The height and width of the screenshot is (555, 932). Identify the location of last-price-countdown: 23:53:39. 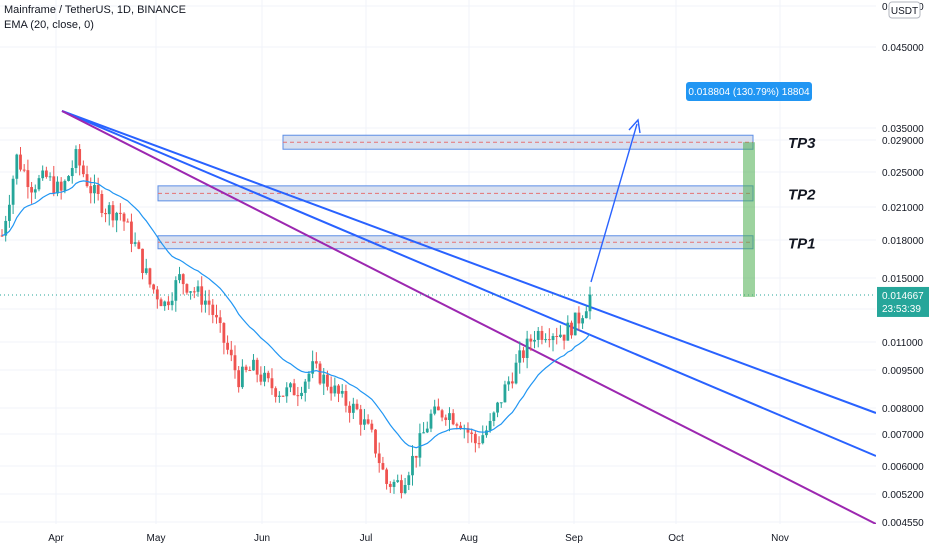
(901, 309).